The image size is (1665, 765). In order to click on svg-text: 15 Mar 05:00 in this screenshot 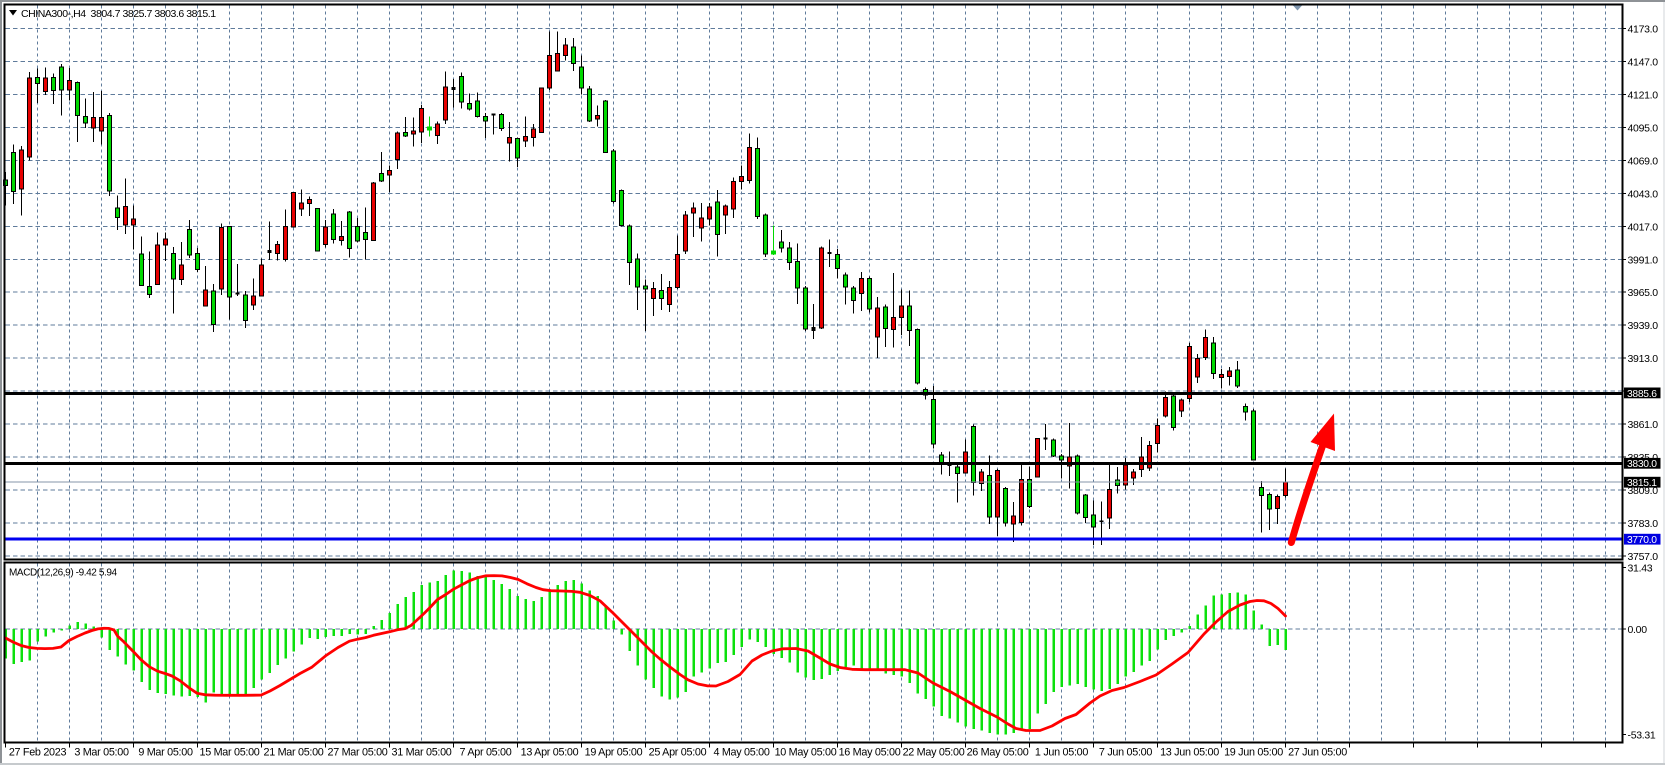, I will do `click(229, 753)`.